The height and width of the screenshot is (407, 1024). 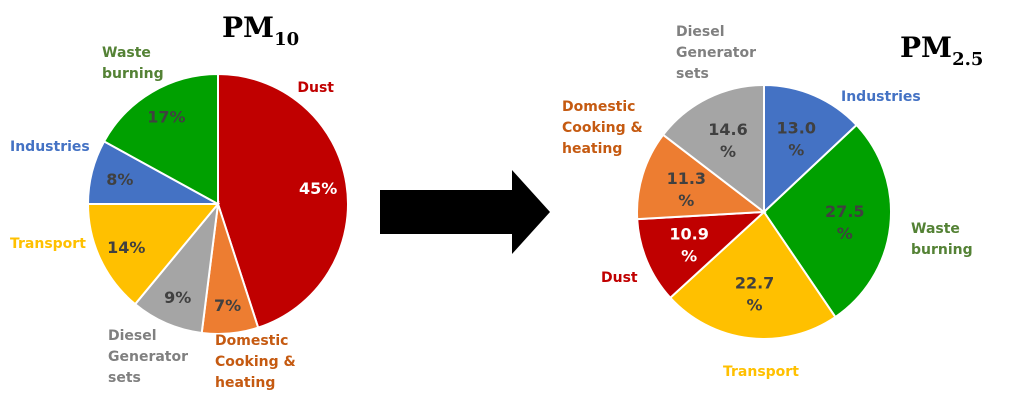 I want to click on pm25-category-label-dust: Dust, so click(x=619, y=278).